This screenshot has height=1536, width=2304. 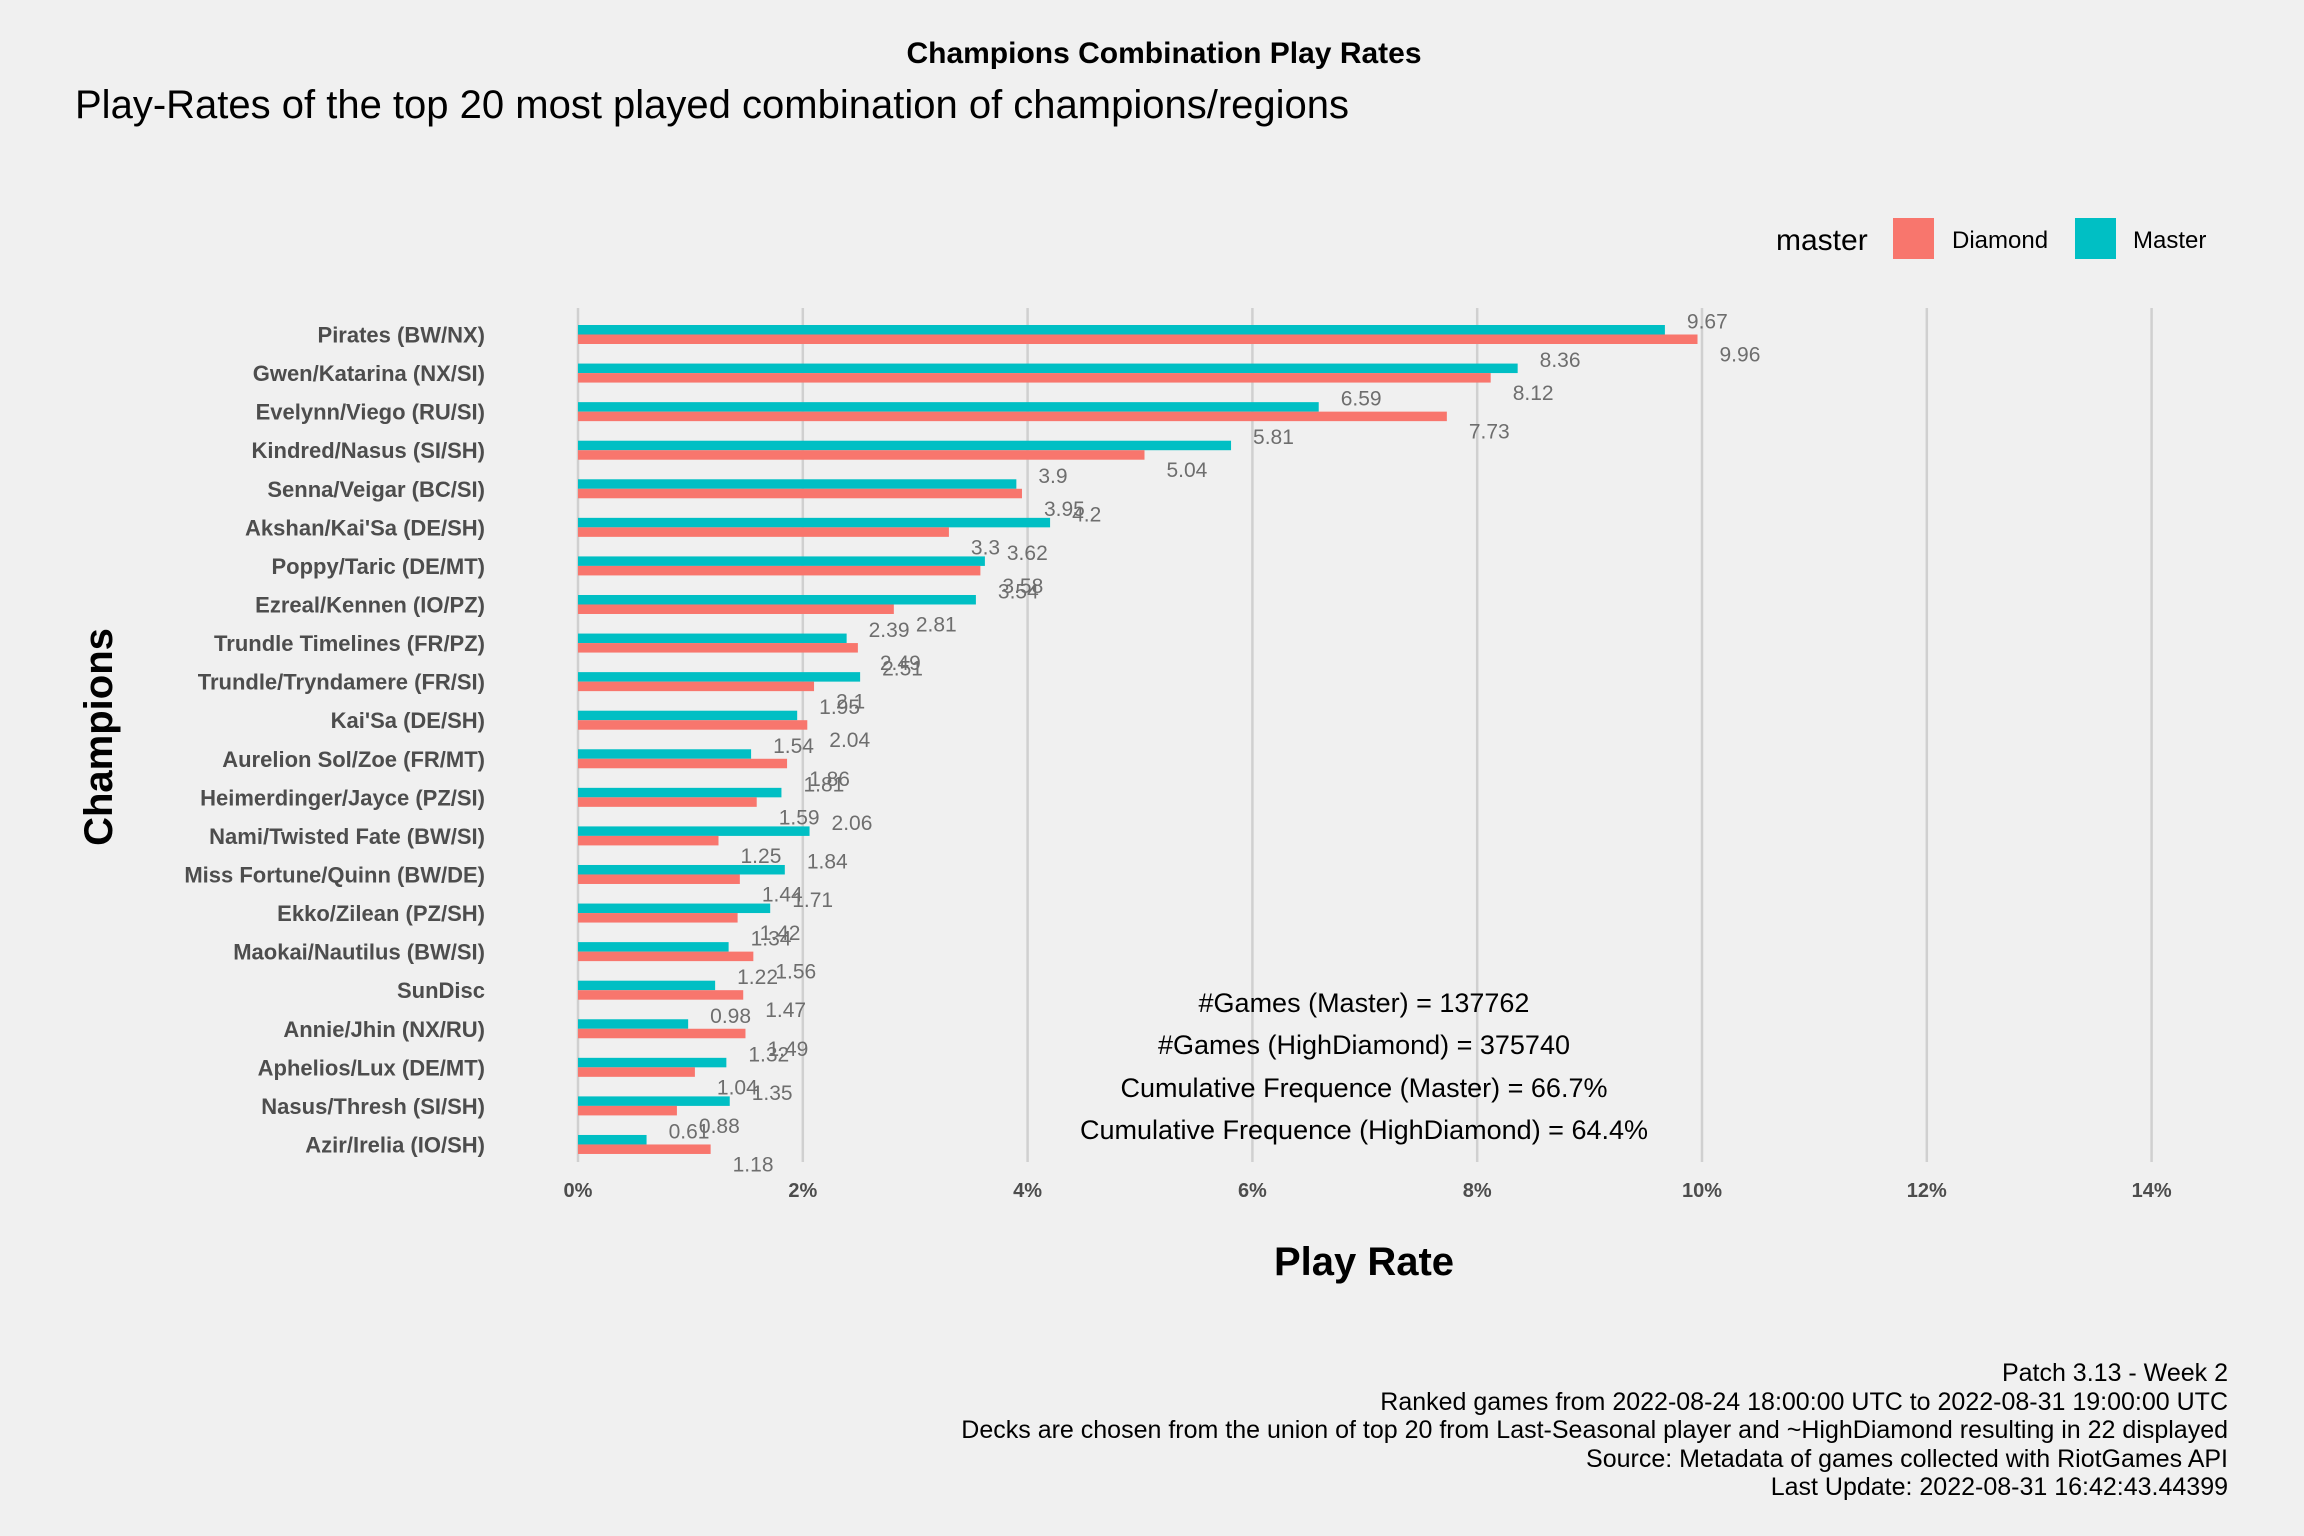 I want to click on bar-label-master: 4.2, so click(x=1086, y=514).